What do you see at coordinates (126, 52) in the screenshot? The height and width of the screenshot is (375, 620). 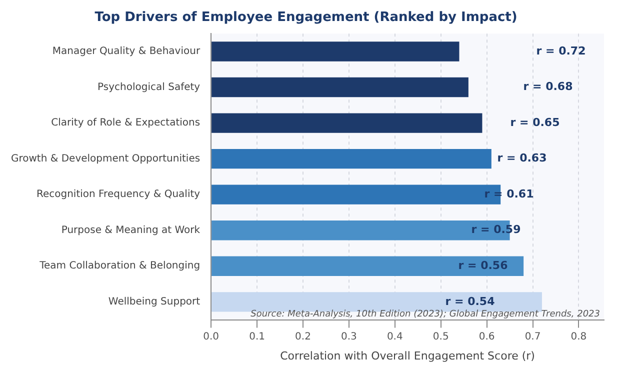 I see `y-tick-label: Manager Quality & Behaviour` at bounding box center [126, 52].